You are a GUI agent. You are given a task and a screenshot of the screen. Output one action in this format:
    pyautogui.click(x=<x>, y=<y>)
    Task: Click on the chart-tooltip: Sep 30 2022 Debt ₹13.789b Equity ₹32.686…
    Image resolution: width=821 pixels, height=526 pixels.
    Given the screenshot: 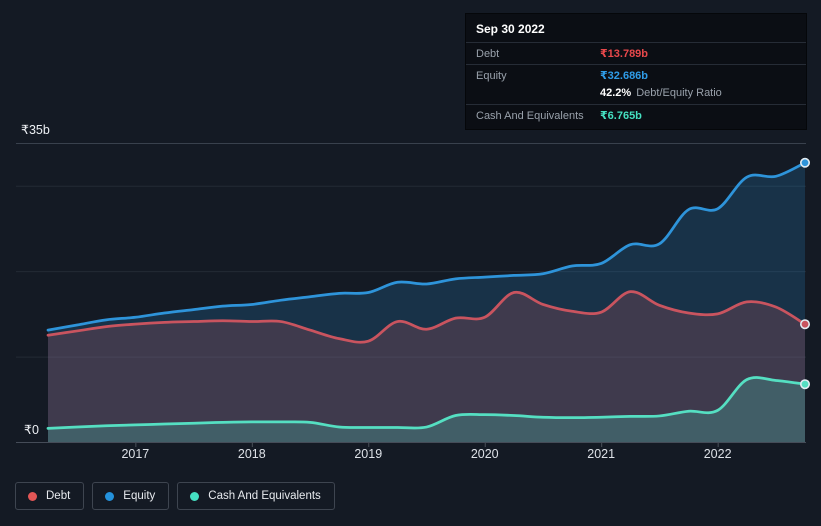 What is the action you would take?
    pyautogui.click(x=636, y=71)
    